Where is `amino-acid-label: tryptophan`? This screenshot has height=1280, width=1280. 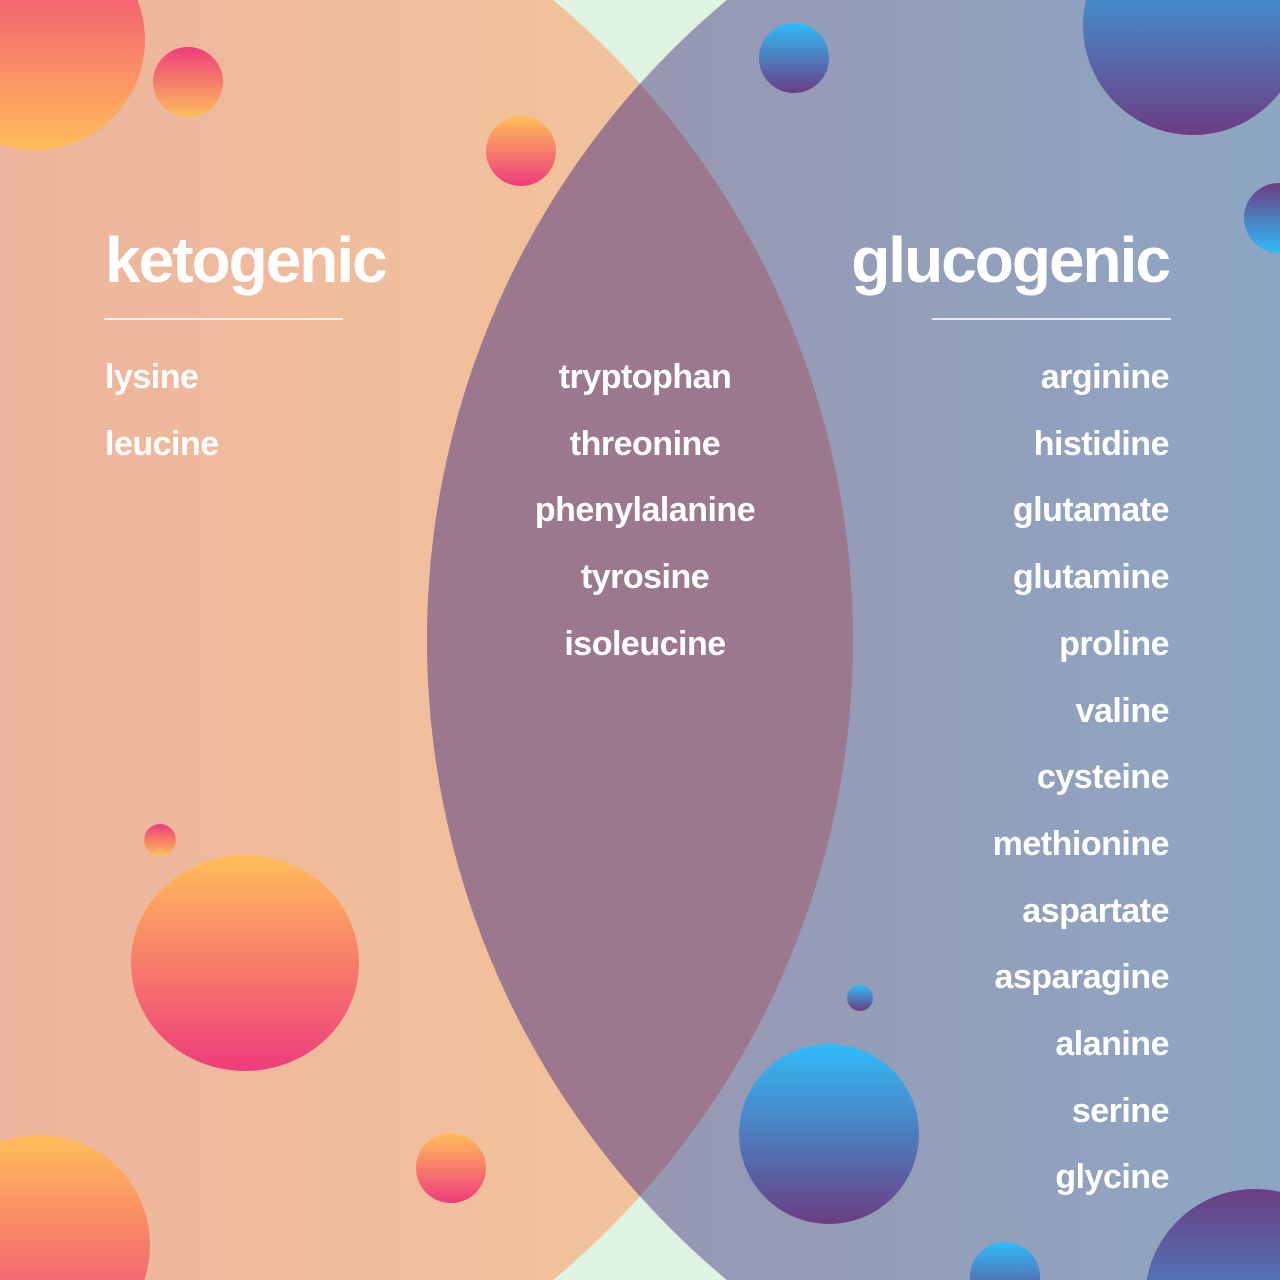
amino-acid-label: tryptophan is located at coordinates (645, 377).